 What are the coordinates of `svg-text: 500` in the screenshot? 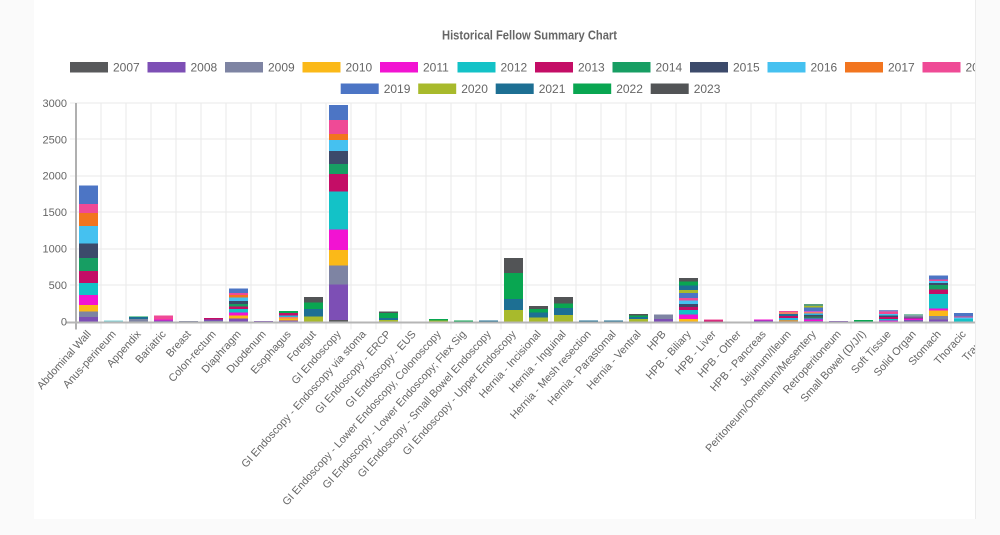 It's located at (58, 286).